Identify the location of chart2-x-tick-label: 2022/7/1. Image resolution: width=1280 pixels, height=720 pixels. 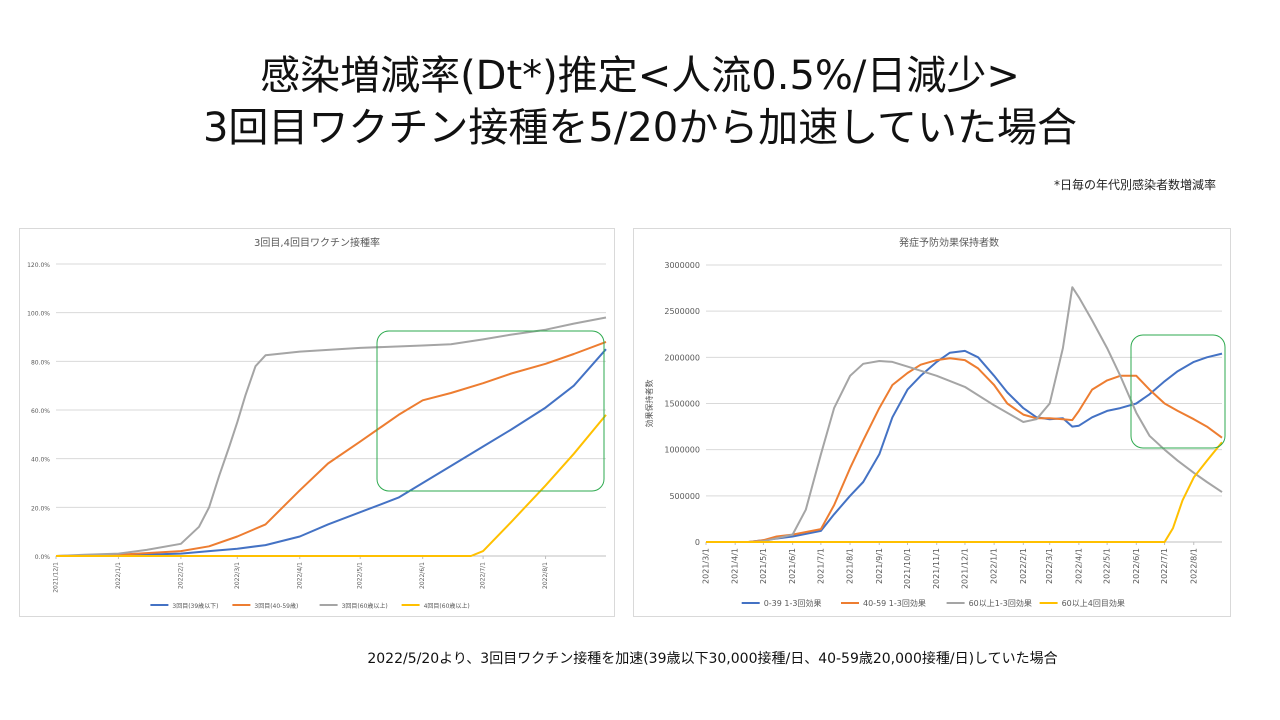
(1164, 566).